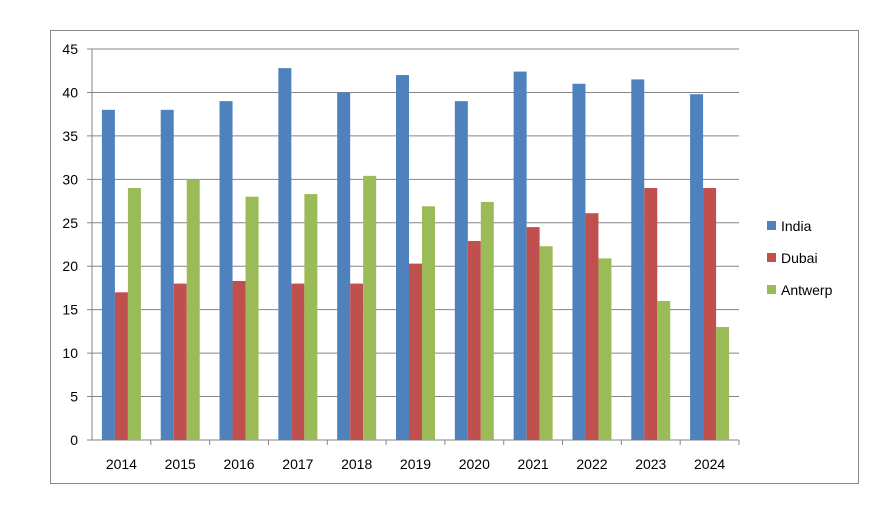 Image resolution: width=890 pixels, height=509 pixels. What do you see at coordinates (771, 225) in the screenshot?
I see `legend-swatch-india` at bounding box center [771, 225].